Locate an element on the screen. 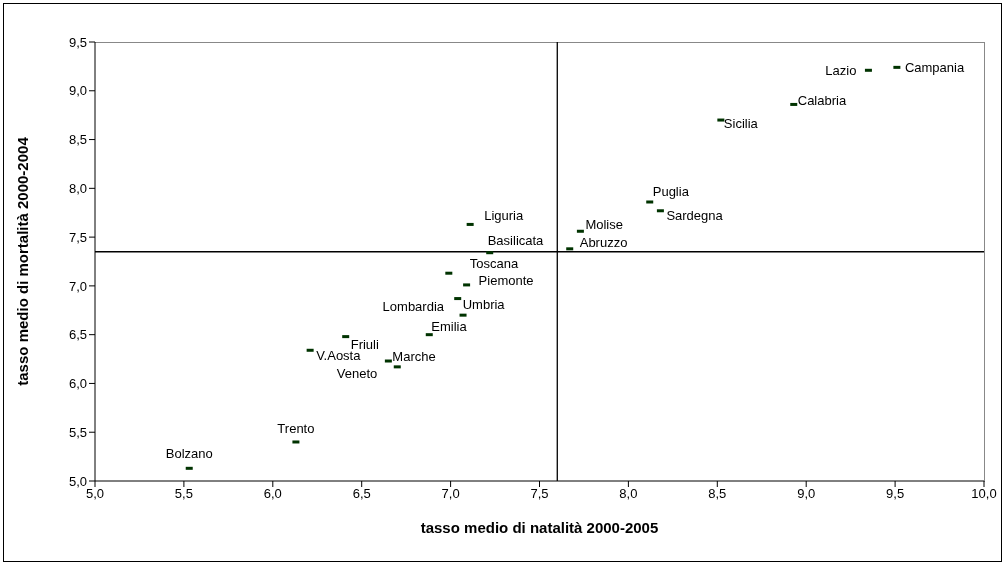 This screenshot has width=1005, height=565. y-tick-label: 8,0 is located at coordinates (77, 188).